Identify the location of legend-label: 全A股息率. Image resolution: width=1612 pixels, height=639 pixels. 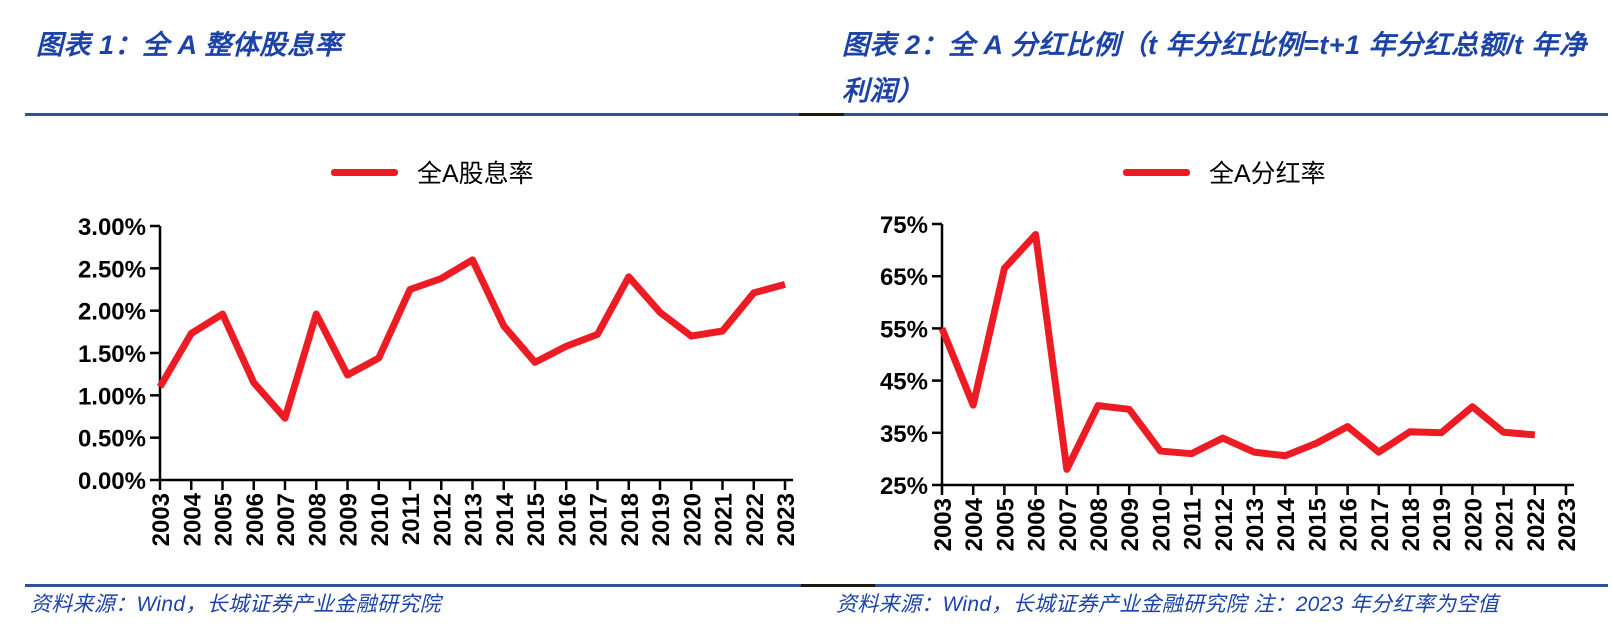
(475, 174).